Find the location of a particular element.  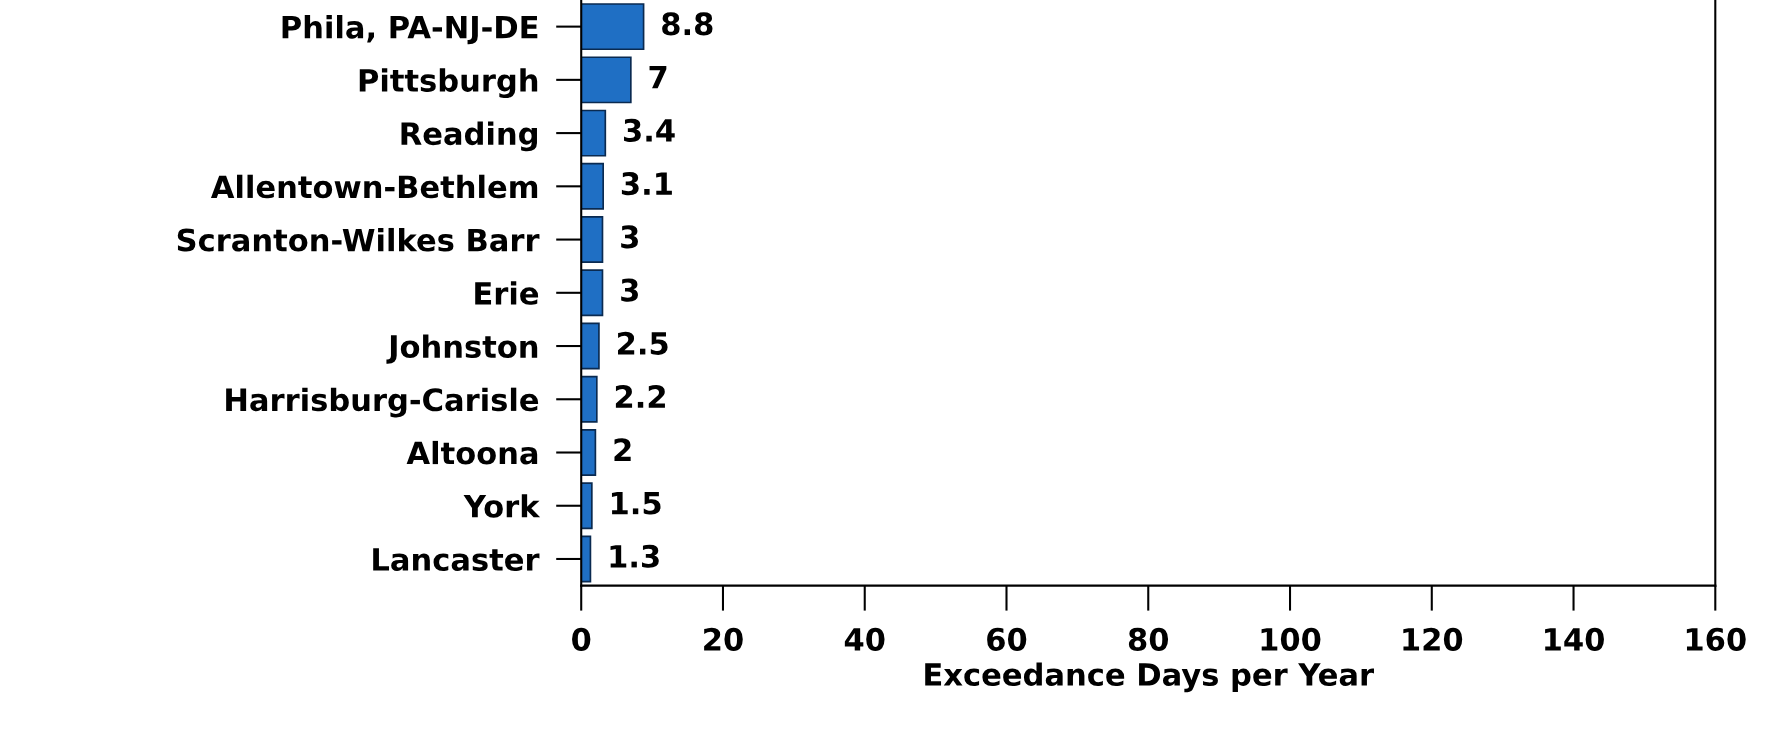

y-tick-label: Phila, PA-NJ-DE is located at coordinates (410, 30).